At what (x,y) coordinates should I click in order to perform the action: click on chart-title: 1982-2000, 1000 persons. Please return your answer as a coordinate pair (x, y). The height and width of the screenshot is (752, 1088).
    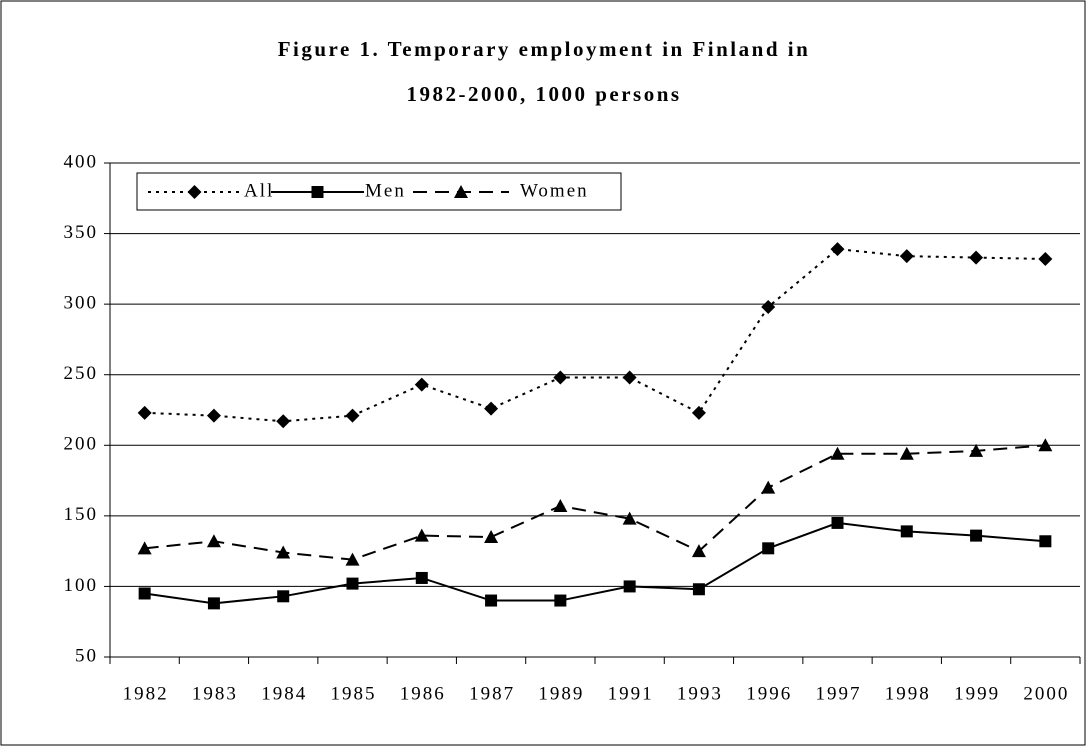
    Looking at the image, I should click on (543, 94).